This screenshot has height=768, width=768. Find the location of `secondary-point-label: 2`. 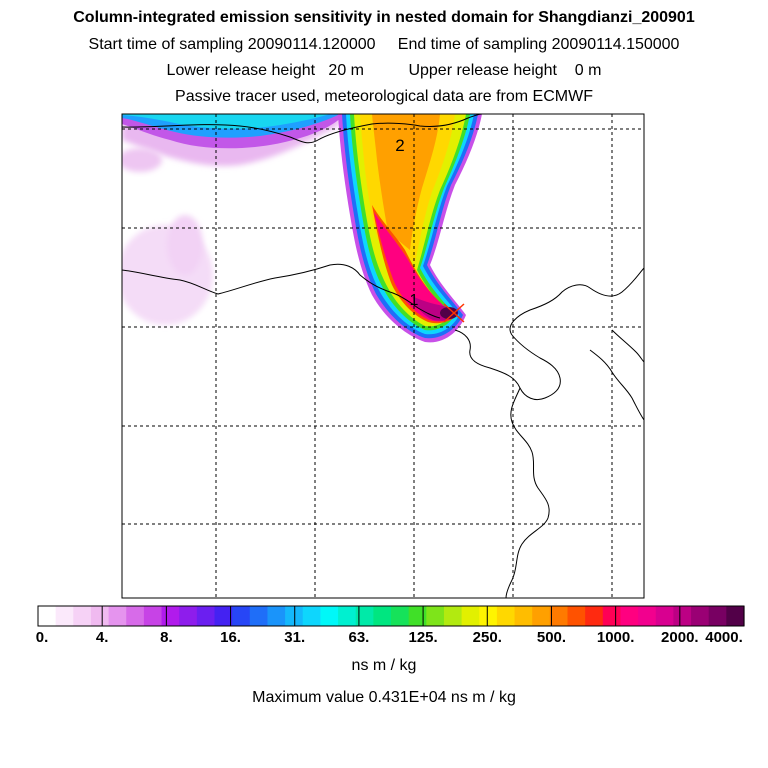

secondary-point-label: 2 is located at coordinates (399, 145).